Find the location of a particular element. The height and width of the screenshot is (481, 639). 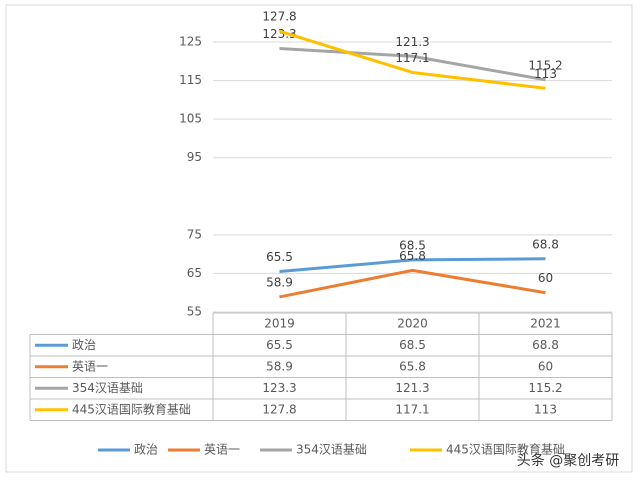

y-tick-label: 75 is located at coordinates (194, 234).